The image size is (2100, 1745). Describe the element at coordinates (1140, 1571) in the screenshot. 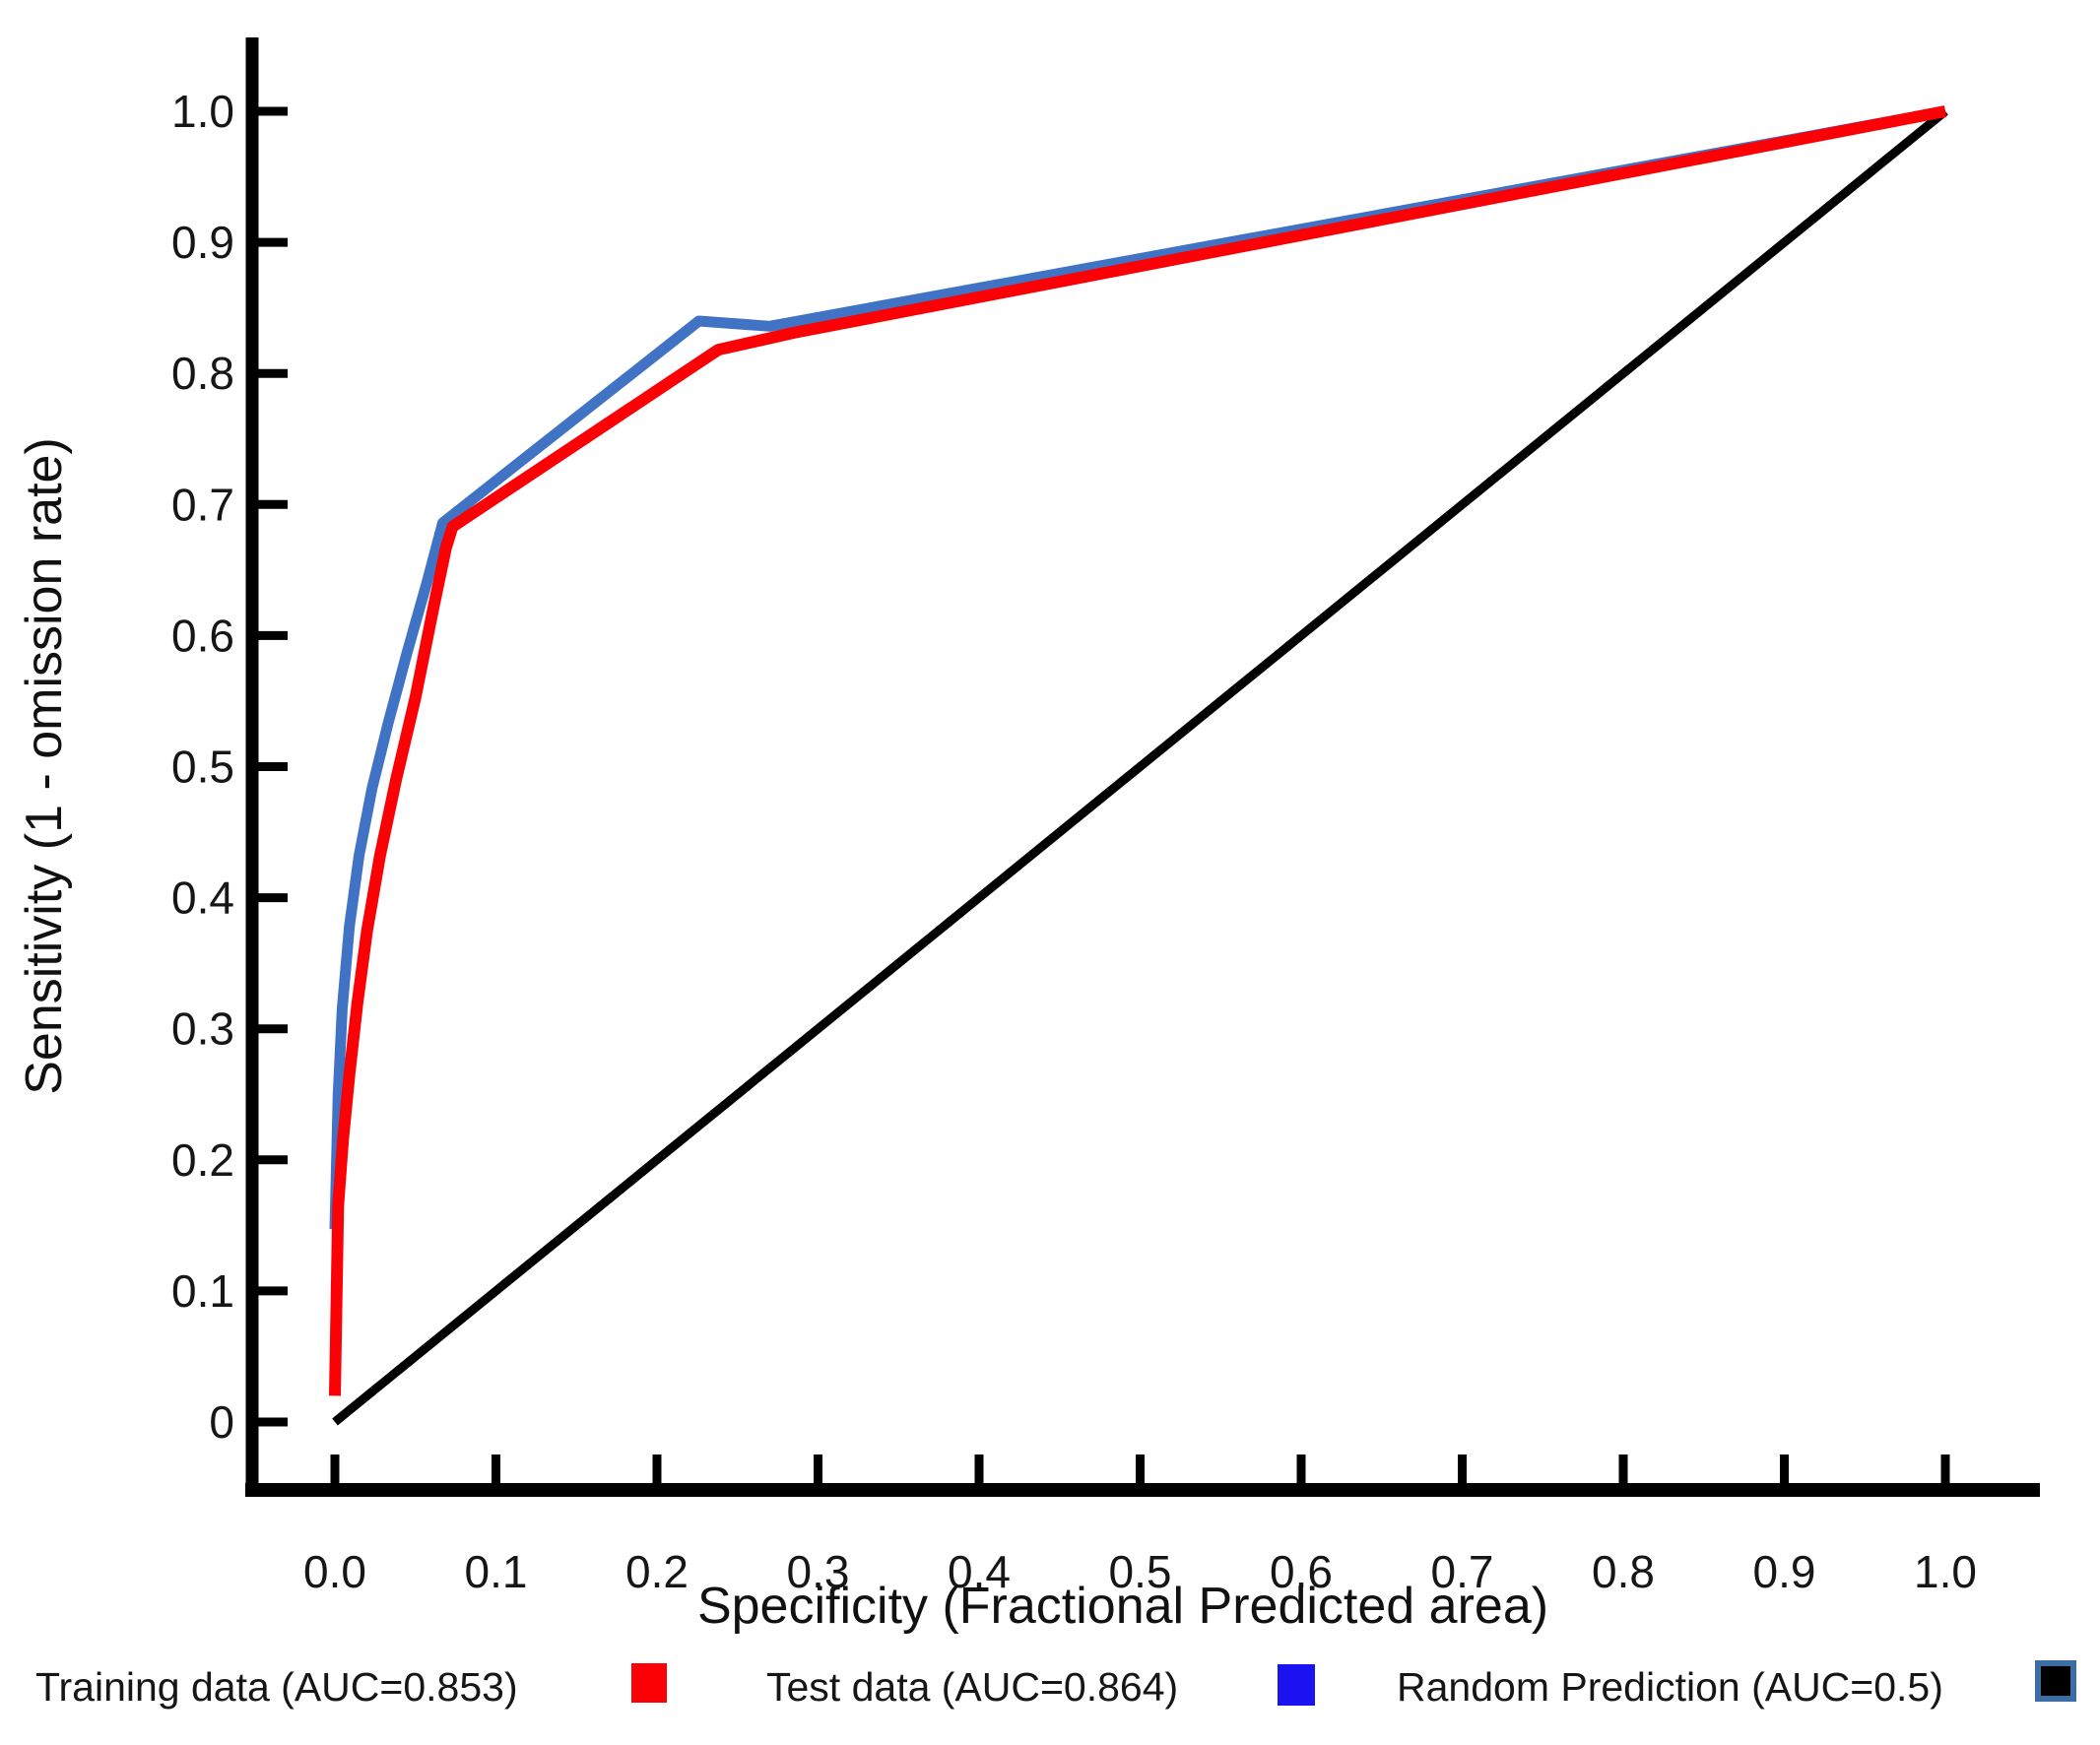

I see `x-tick-label: 0.5` at that location.